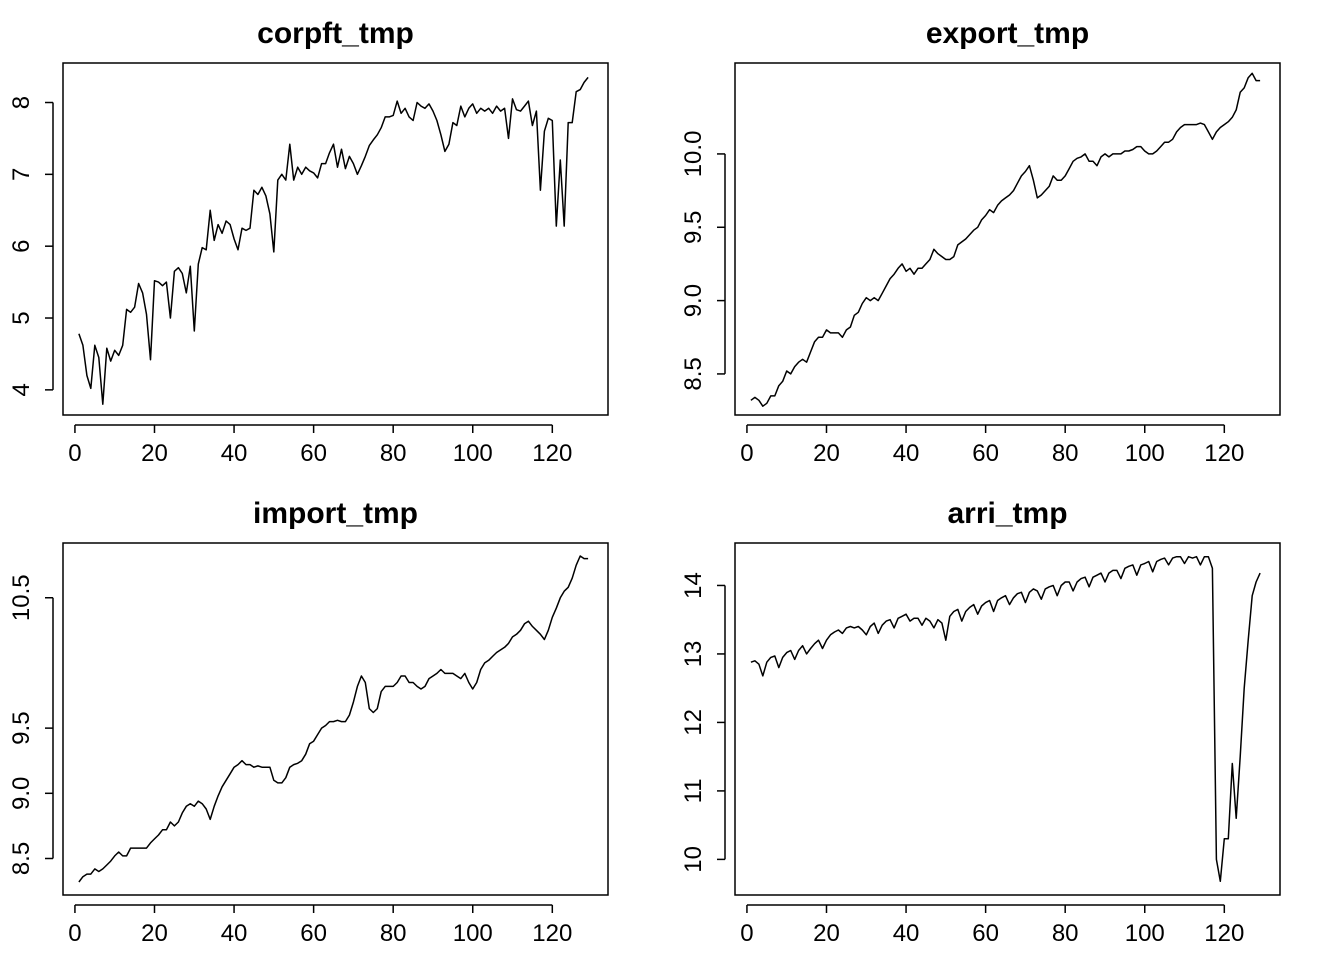 The image size is (1344, 960). Describe the element at coordinates (693, 722) in the screenshot. I see `y-tick-label: 12` at that location.